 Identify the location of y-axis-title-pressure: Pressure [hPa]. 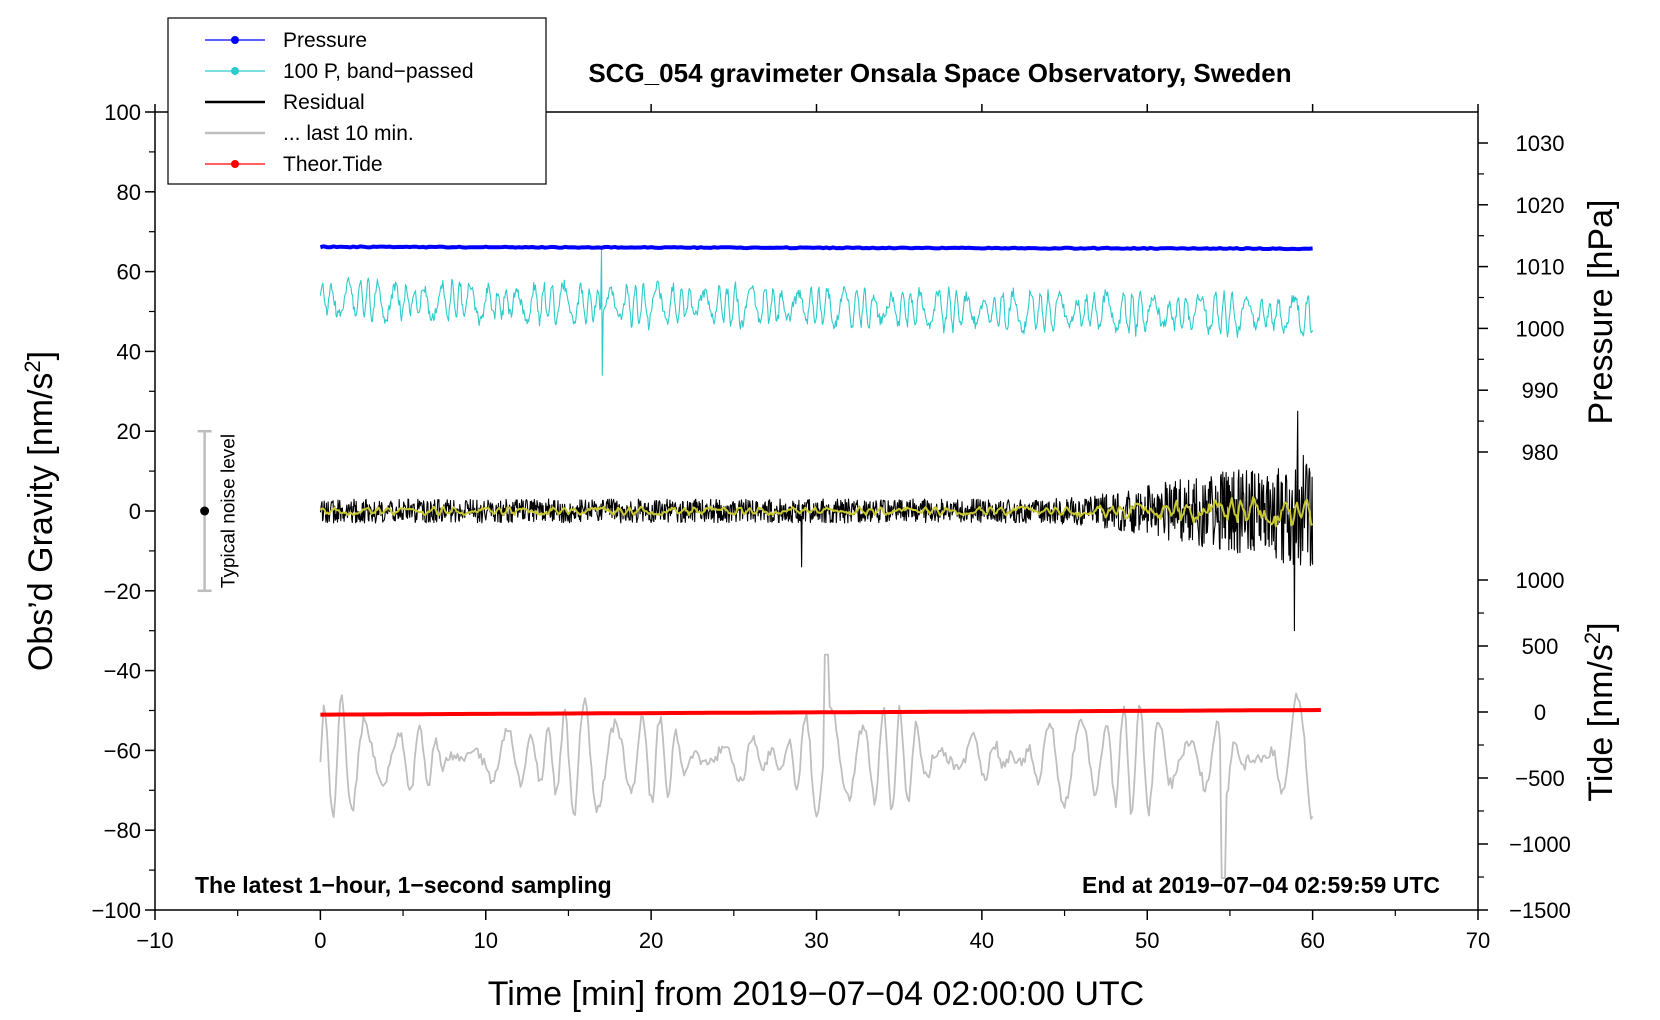
(1601, 312).